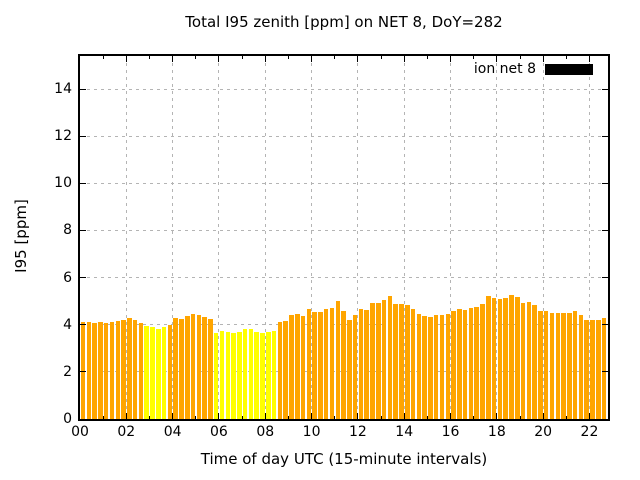  Describe the element at coordinates (419, 366) in the screenshot. I see `bar-14:30` at that location.